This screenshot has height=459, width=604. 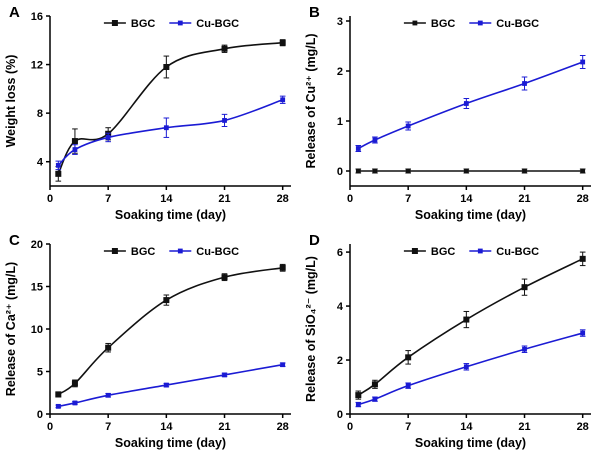 I want to click on panel-label-D: D, so click(x=314, y=240).